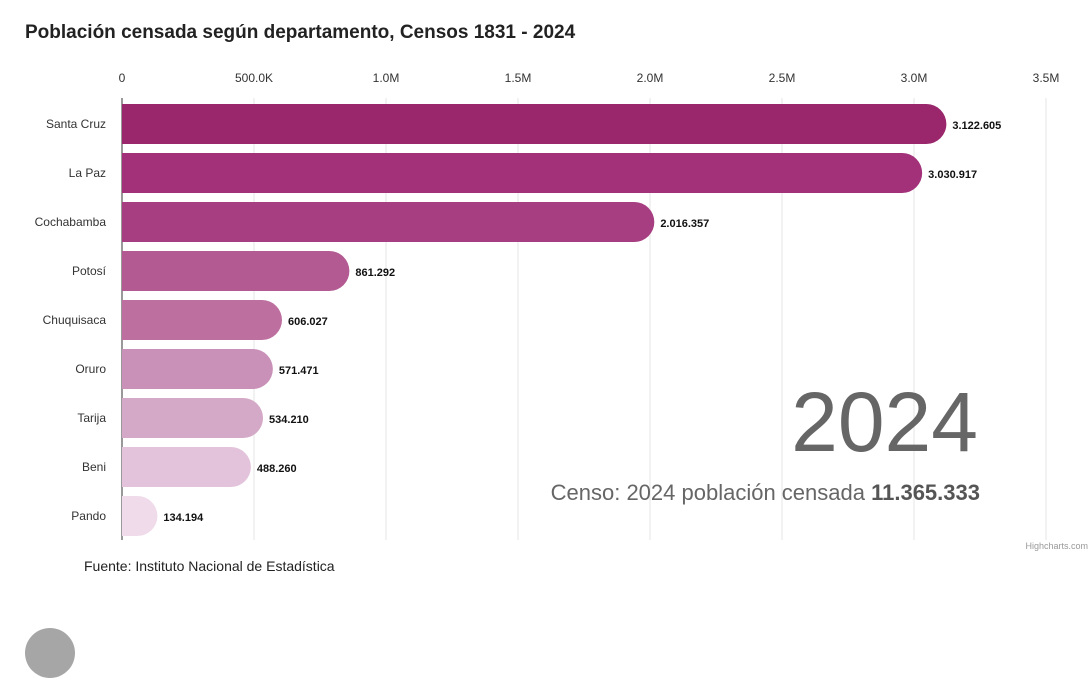  What do you see at coordinates (914, 78) in the screenshot?
I see `x-tick-label: 3.0M` at bounding box center [914, 78].